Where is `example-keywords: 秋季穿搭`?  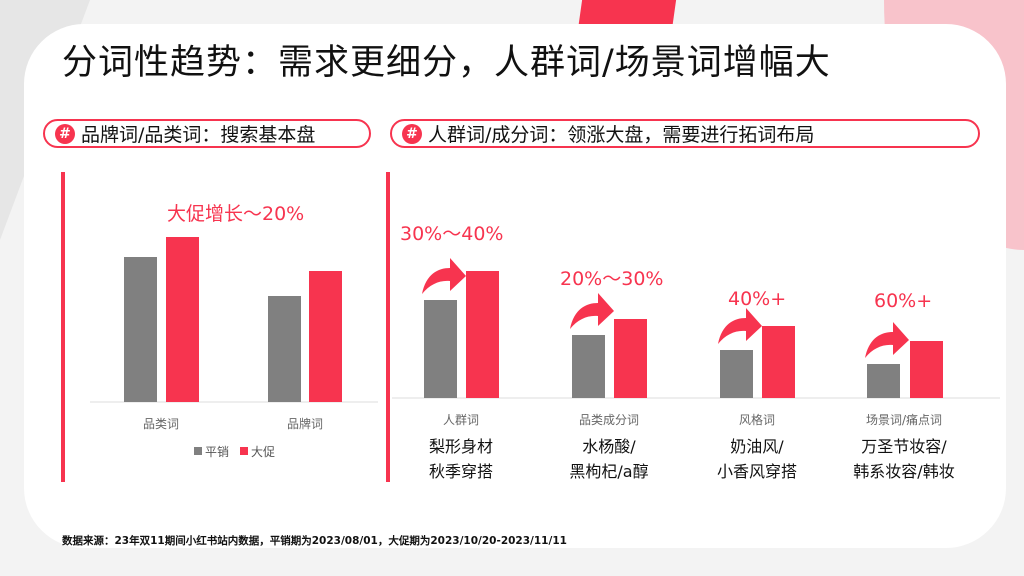
example-keywords: 秋季穿搭 is located at coordinates (461, 471).